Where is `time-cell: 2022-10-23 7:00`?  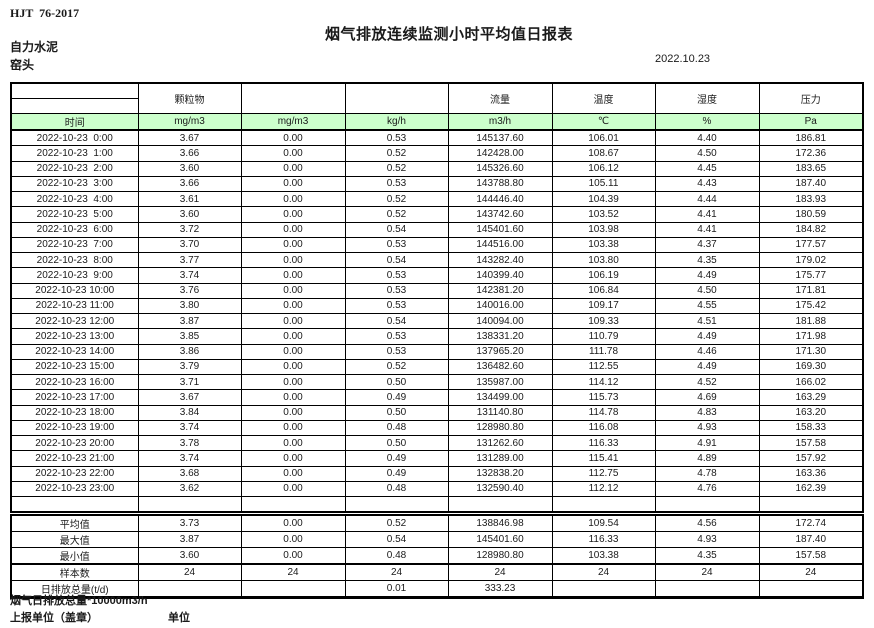 time-cell: 2022-10-23 7:00 is located at coordinates (74, 245).